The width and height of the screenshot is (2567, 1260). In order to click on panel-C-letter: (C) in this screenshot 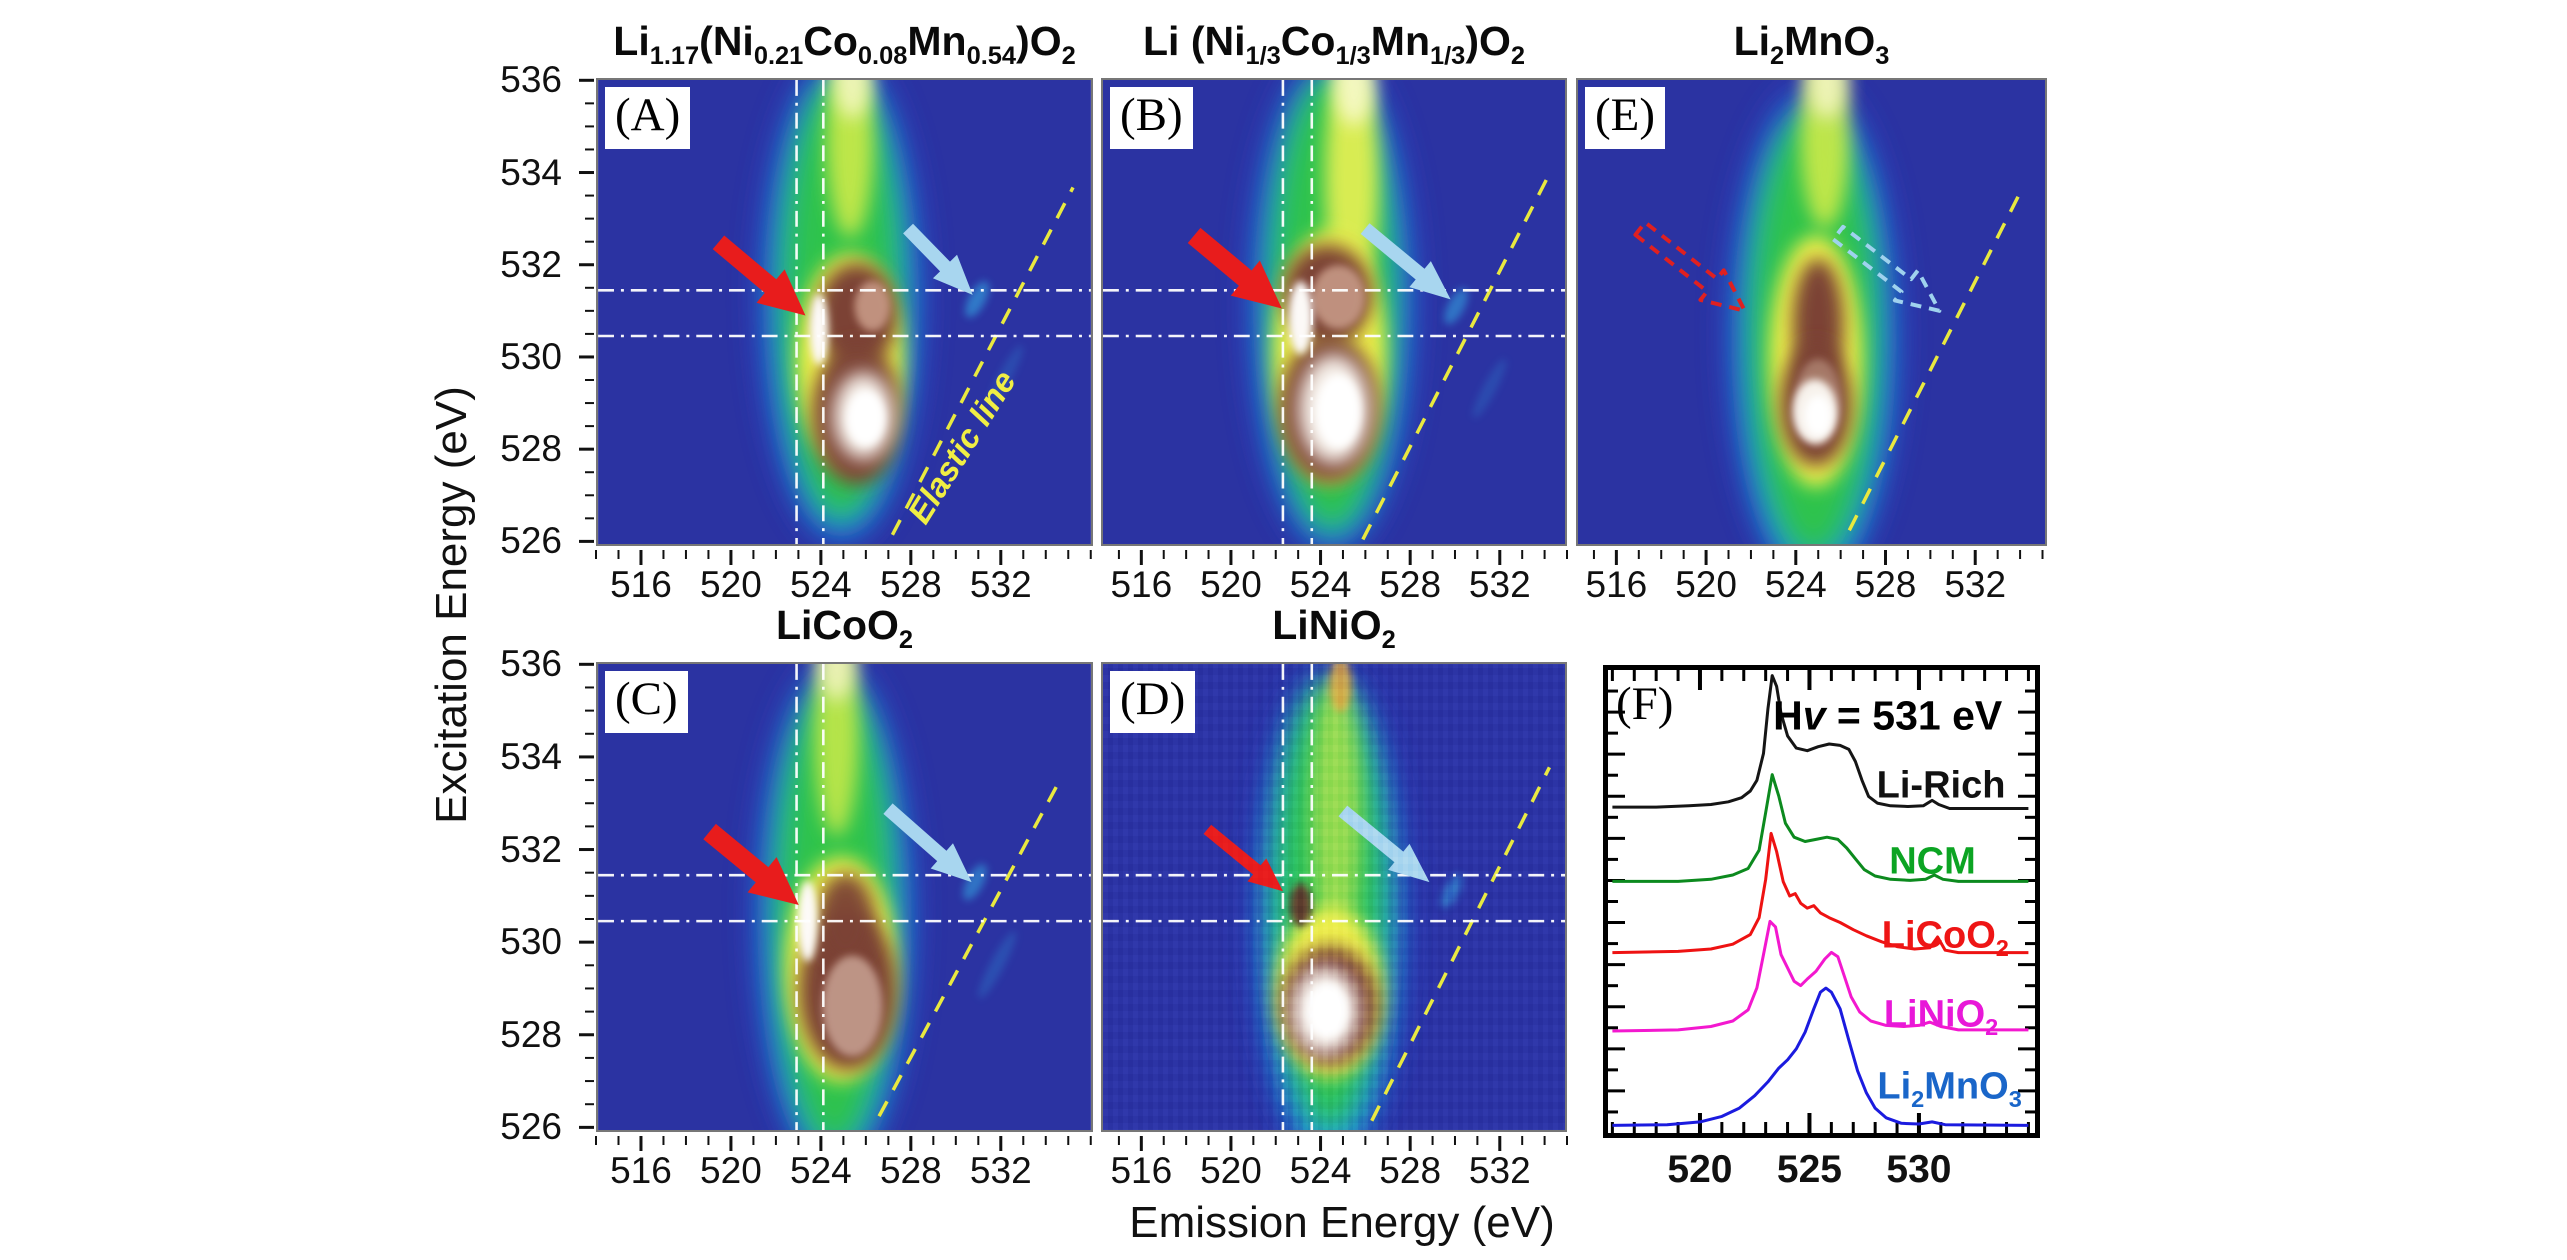, I will do `click(646, 702)`.